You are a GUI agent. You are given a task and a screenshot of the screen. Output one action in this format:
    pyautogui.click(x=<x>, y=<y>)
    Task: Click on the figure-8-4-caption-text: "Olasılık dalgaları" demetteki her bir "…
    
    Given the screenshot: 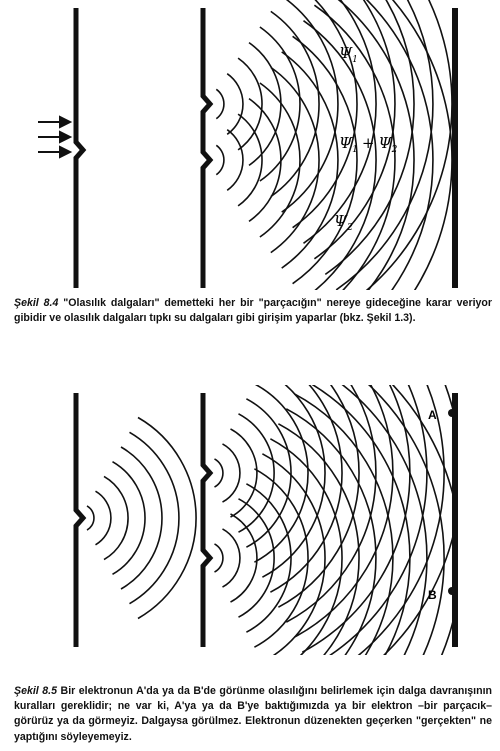 What is the action you would take?
    pyautogui.click(x=253, y=311)
    